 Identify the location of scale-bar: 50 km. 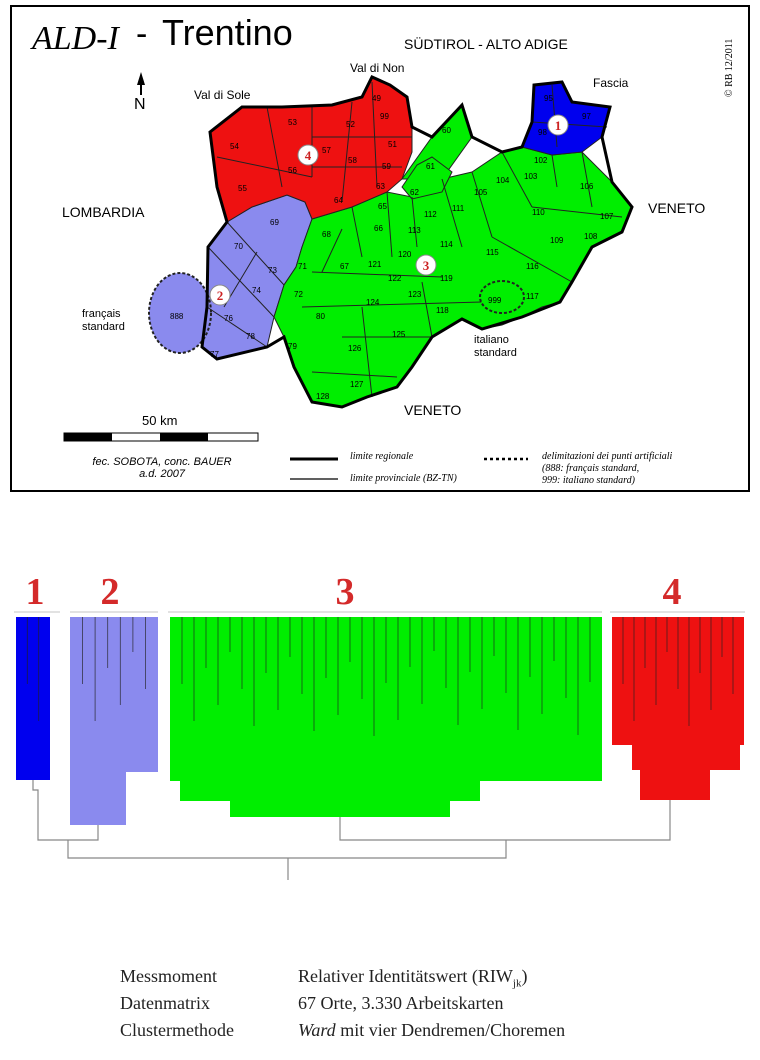
(161, 427).